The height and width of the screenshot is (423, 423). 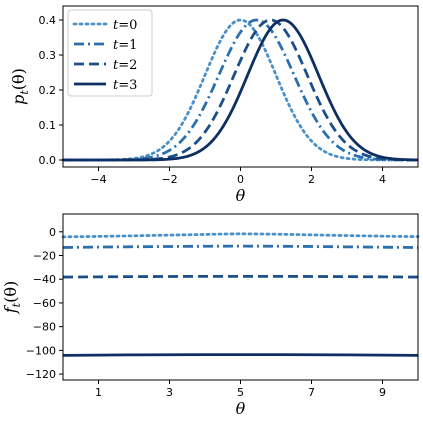 I want to click on bottom-y-tick-label-3: −60, so click(x=44, y=303).